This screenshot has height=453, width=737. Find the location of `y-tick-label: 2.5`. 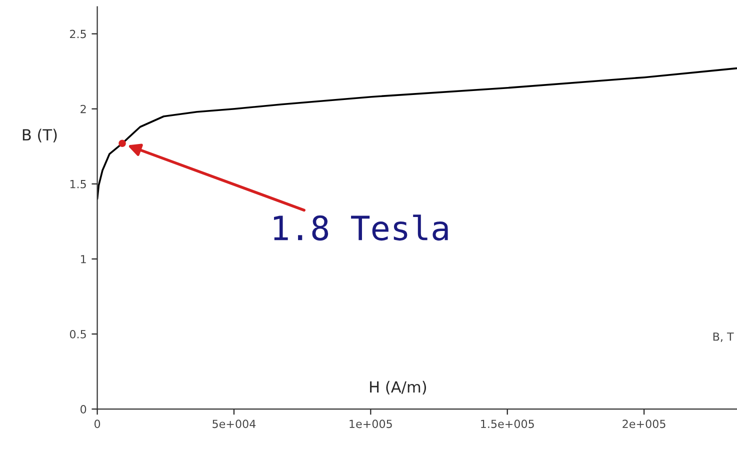

y-tick-label: 2.5 is located at coordinates (78, 34).